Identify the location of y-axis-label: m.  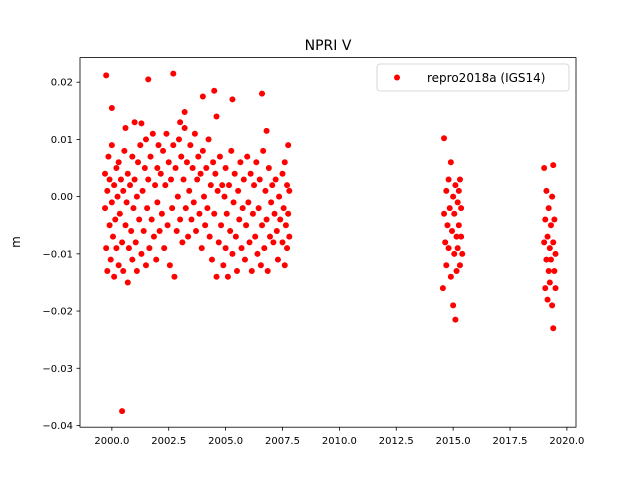
(16, 242).